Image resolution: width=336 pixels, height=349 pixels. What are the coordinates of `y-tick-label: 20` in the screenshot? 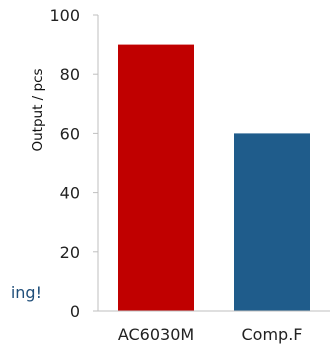 It's located at (70, 252).